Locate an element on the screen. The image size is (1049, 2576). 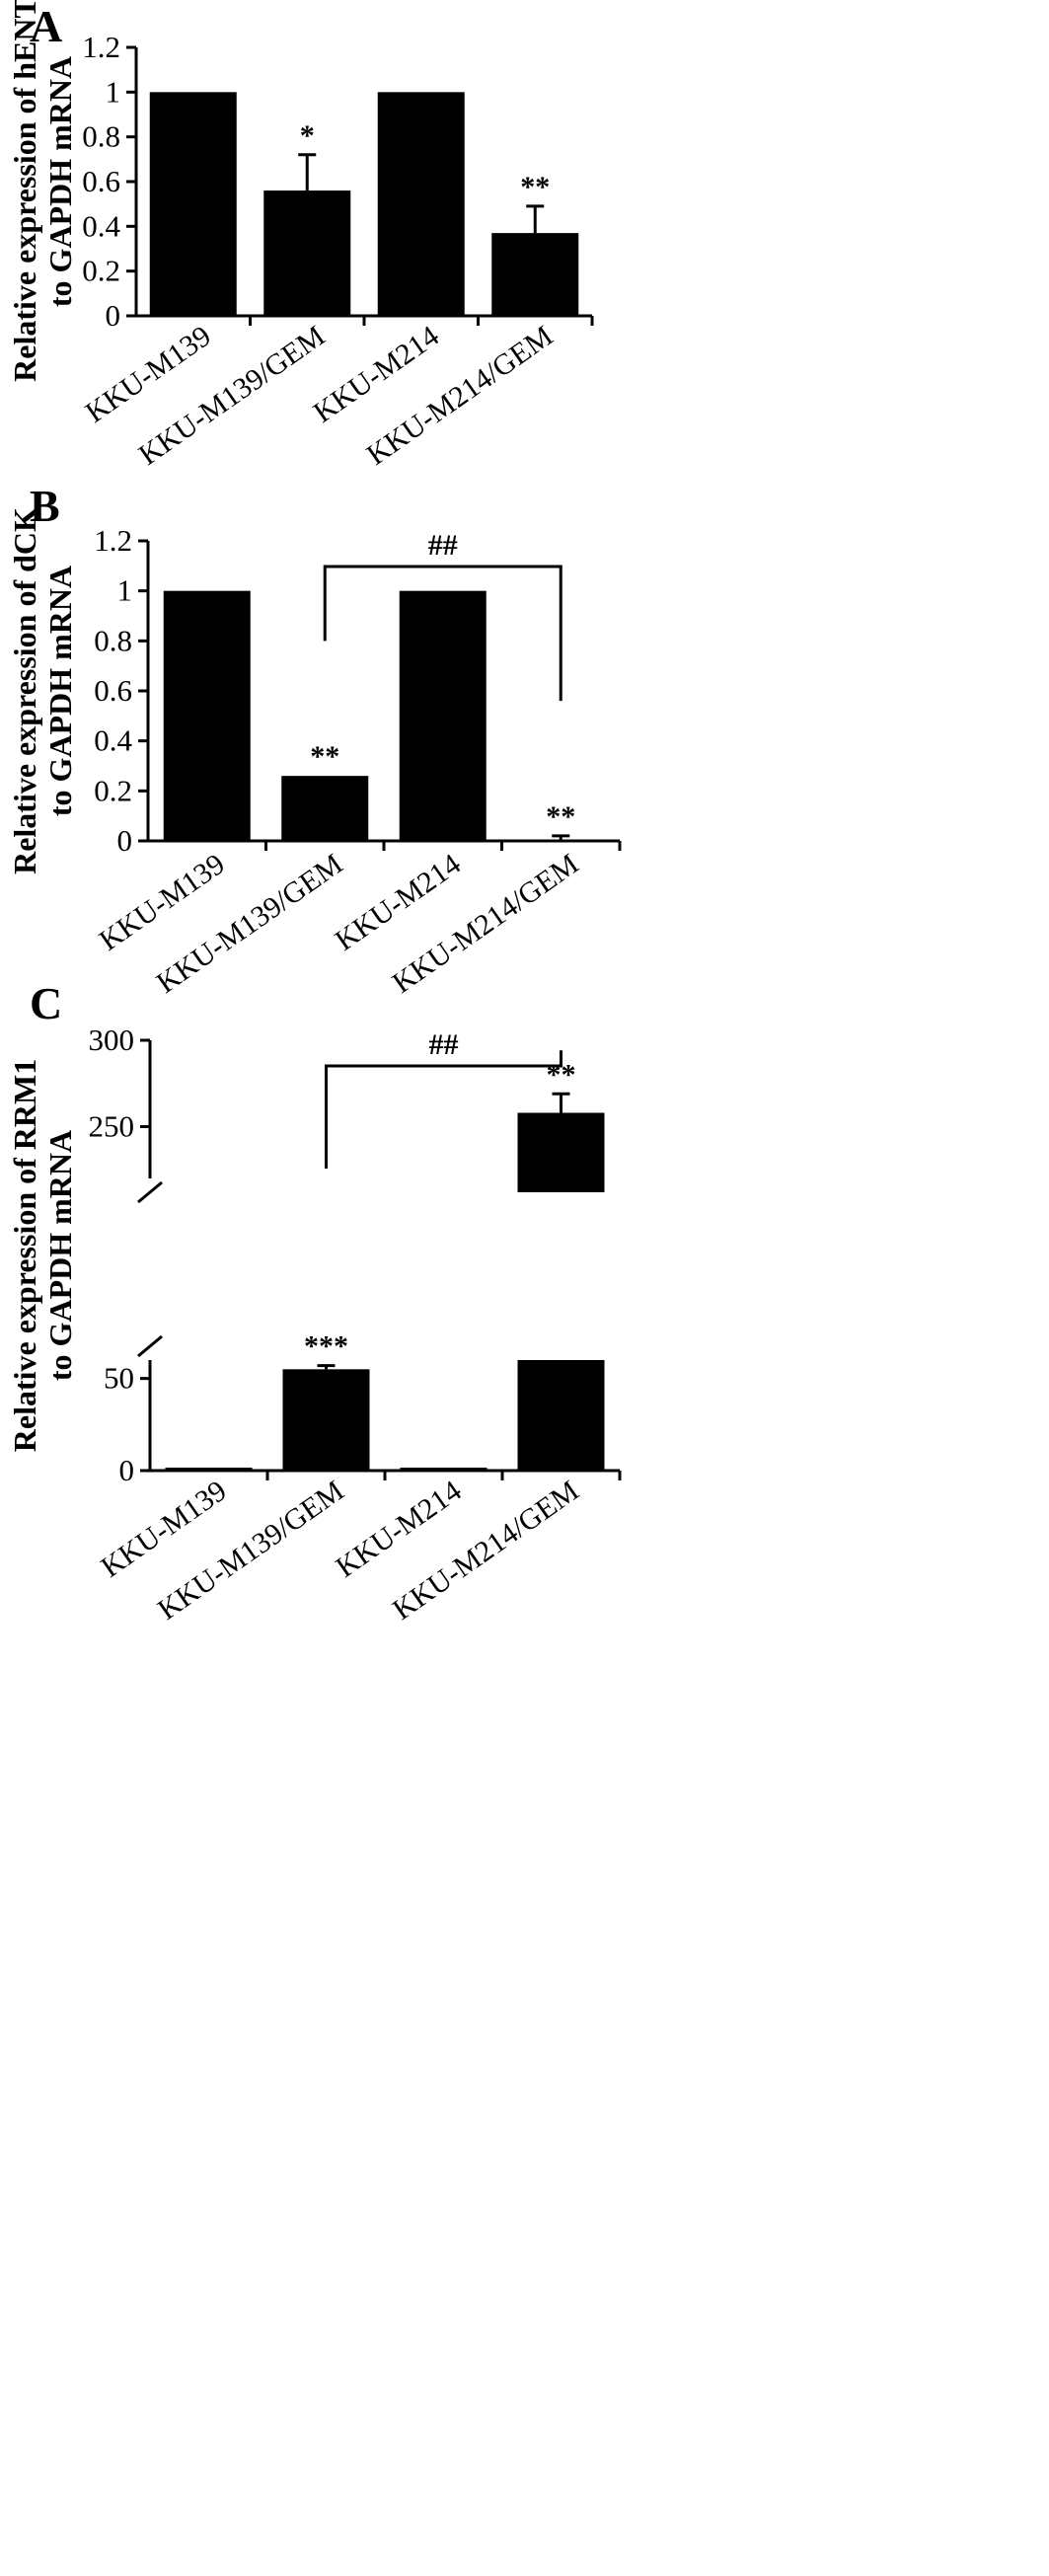
panel-a-y-tick-label: 0 is located at coordinates (113, 315).